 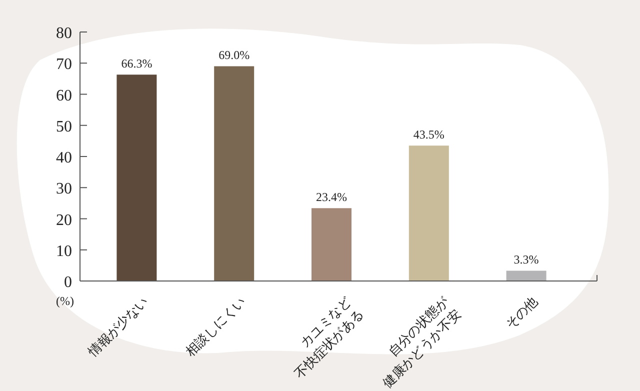 What do you see at coordinates (64, 33) in the screenshot?
I see `y-tick-label: 80` at bounding box center [64, 33].